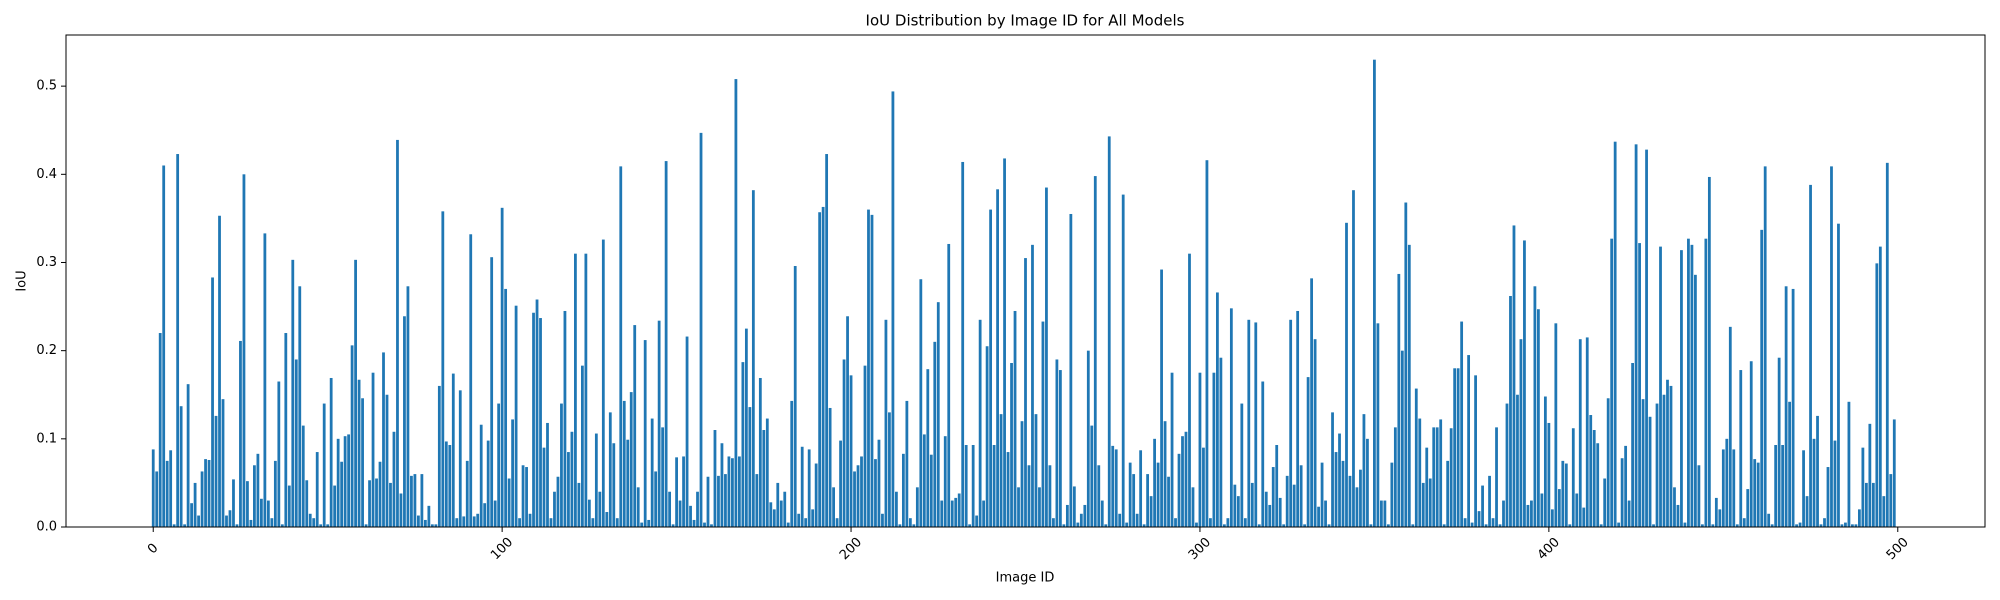 The image size is (2000, 600). What do you see at coordinates (1200, 549) in the screenshot?
I see `x-tick-label: 300` at bounding box center [1200, 549].